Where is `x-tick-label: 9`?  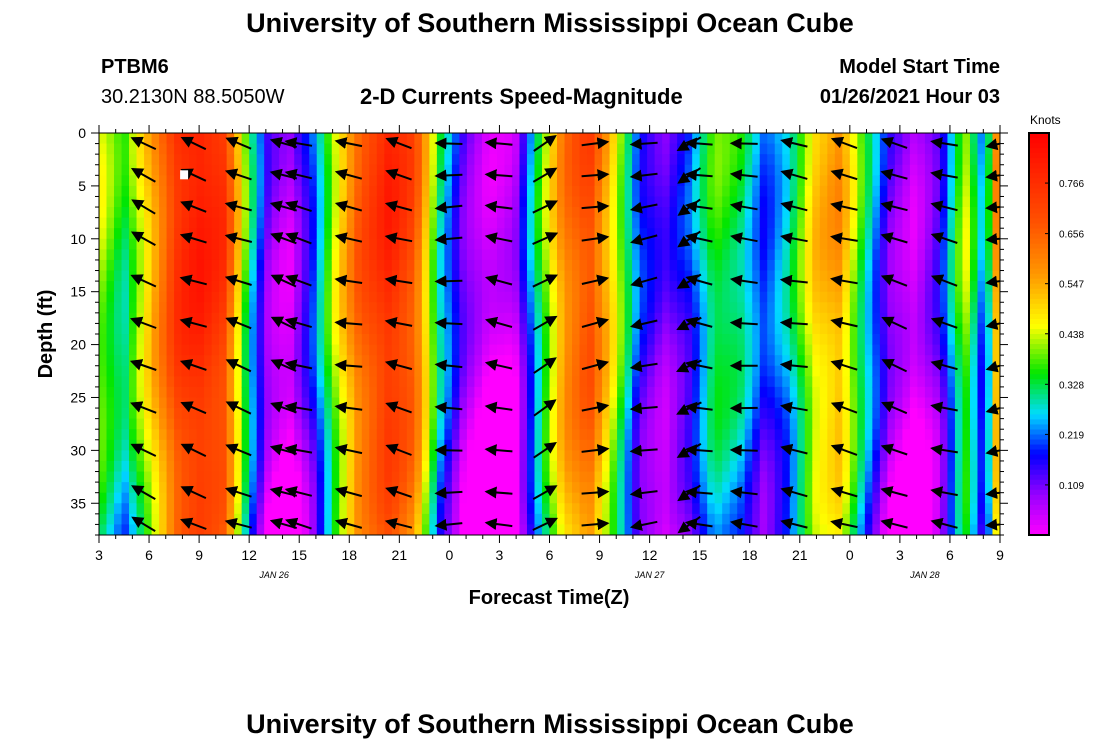 x-tick-label: 9 is located at coordinates (199, 555).